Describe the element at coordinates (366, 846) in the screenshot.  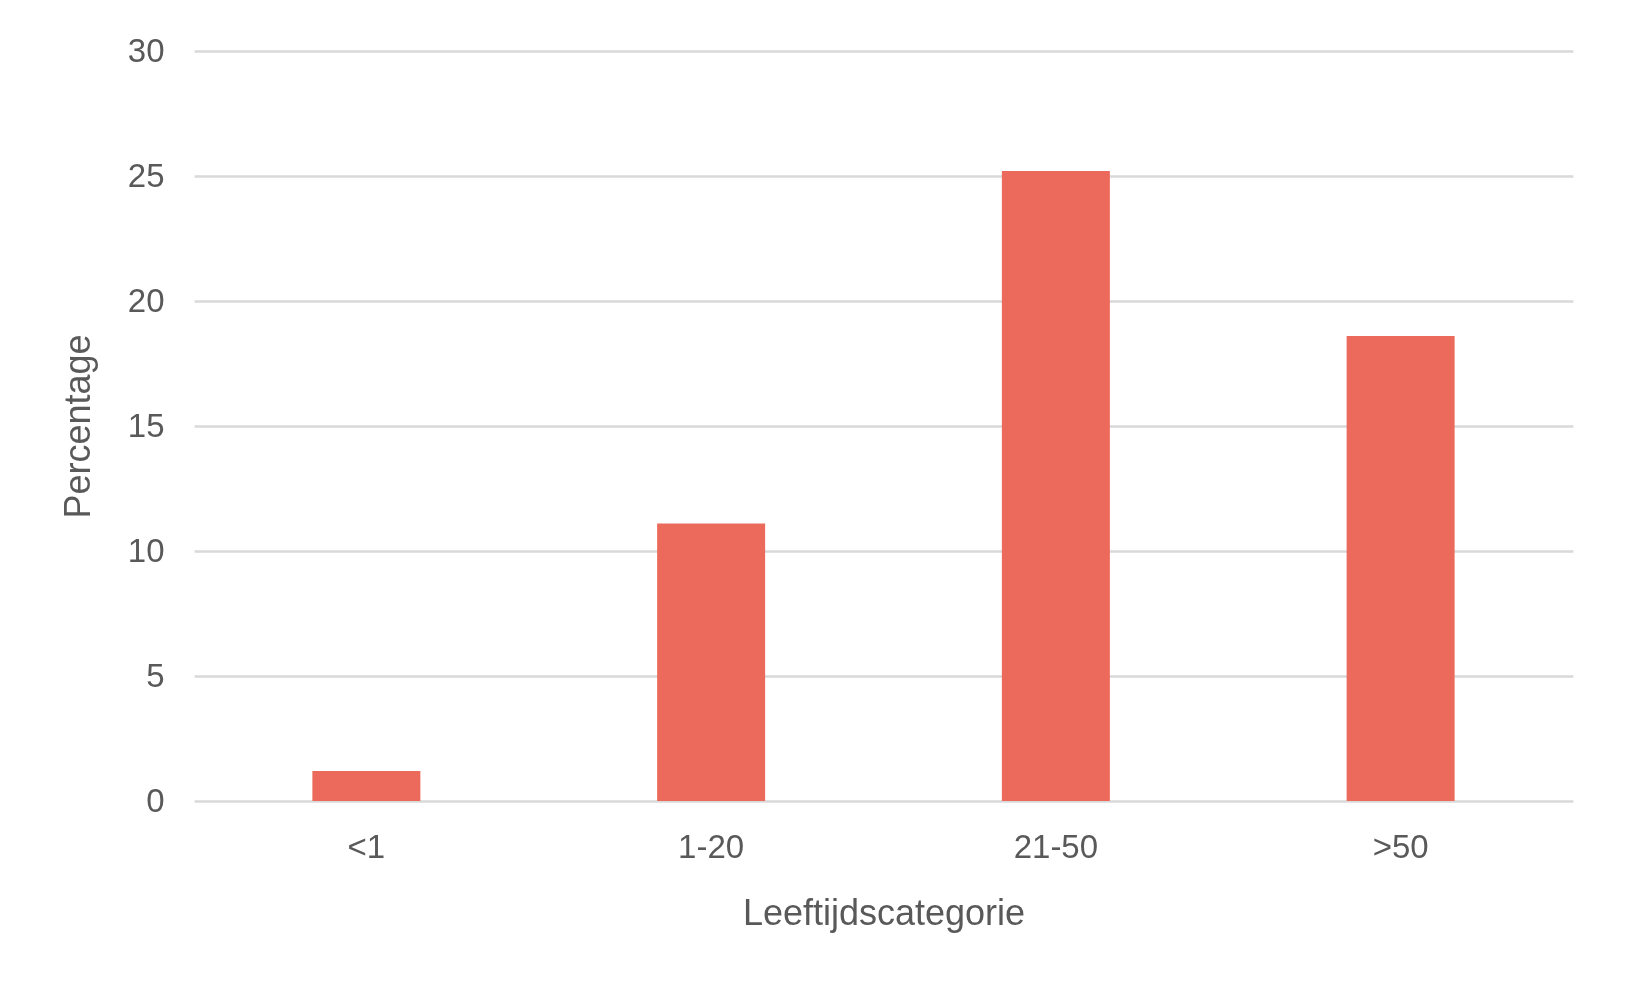
I see `x-tick-label: <1` at that location.